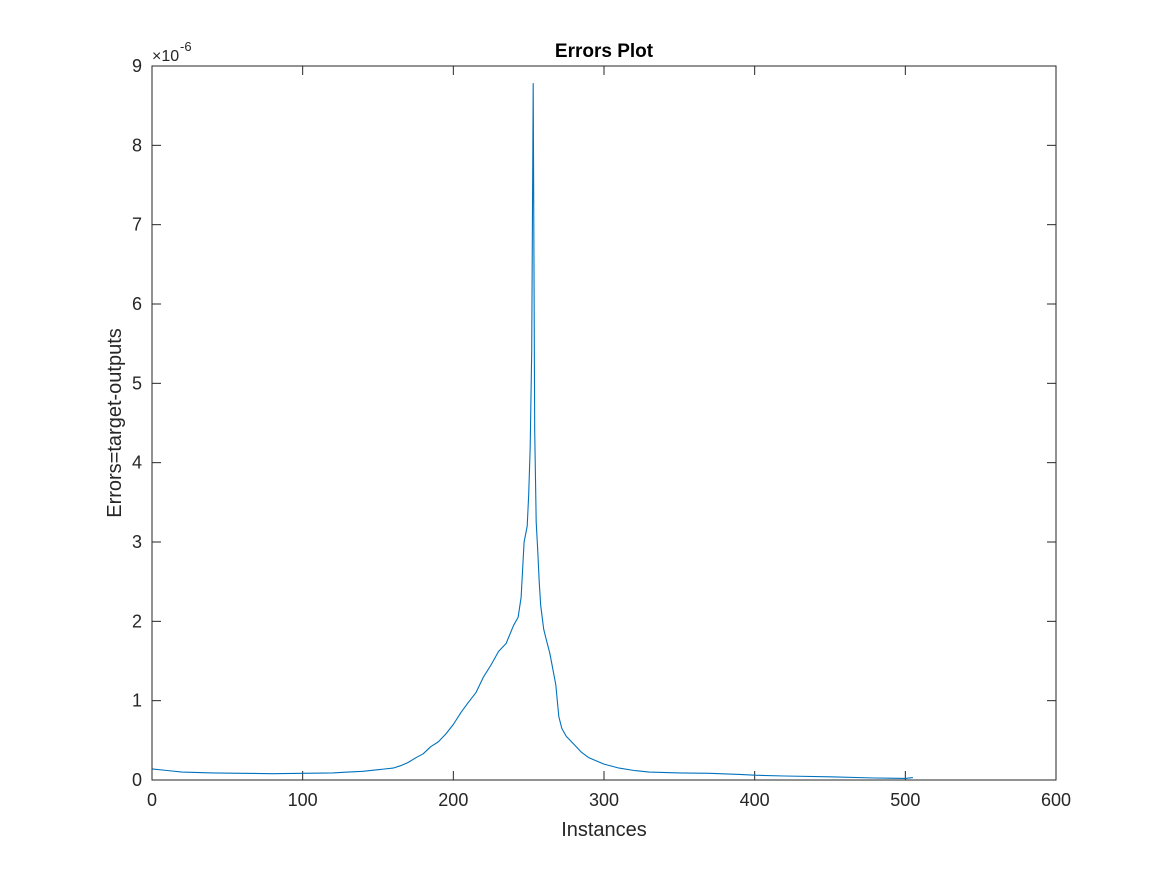 This screenshot has width=1167, height=875. What do you see at coordinates (1056, 800) in the screenshot?
I see `x-tick-label: 600` at bounding box center [1056, 800].